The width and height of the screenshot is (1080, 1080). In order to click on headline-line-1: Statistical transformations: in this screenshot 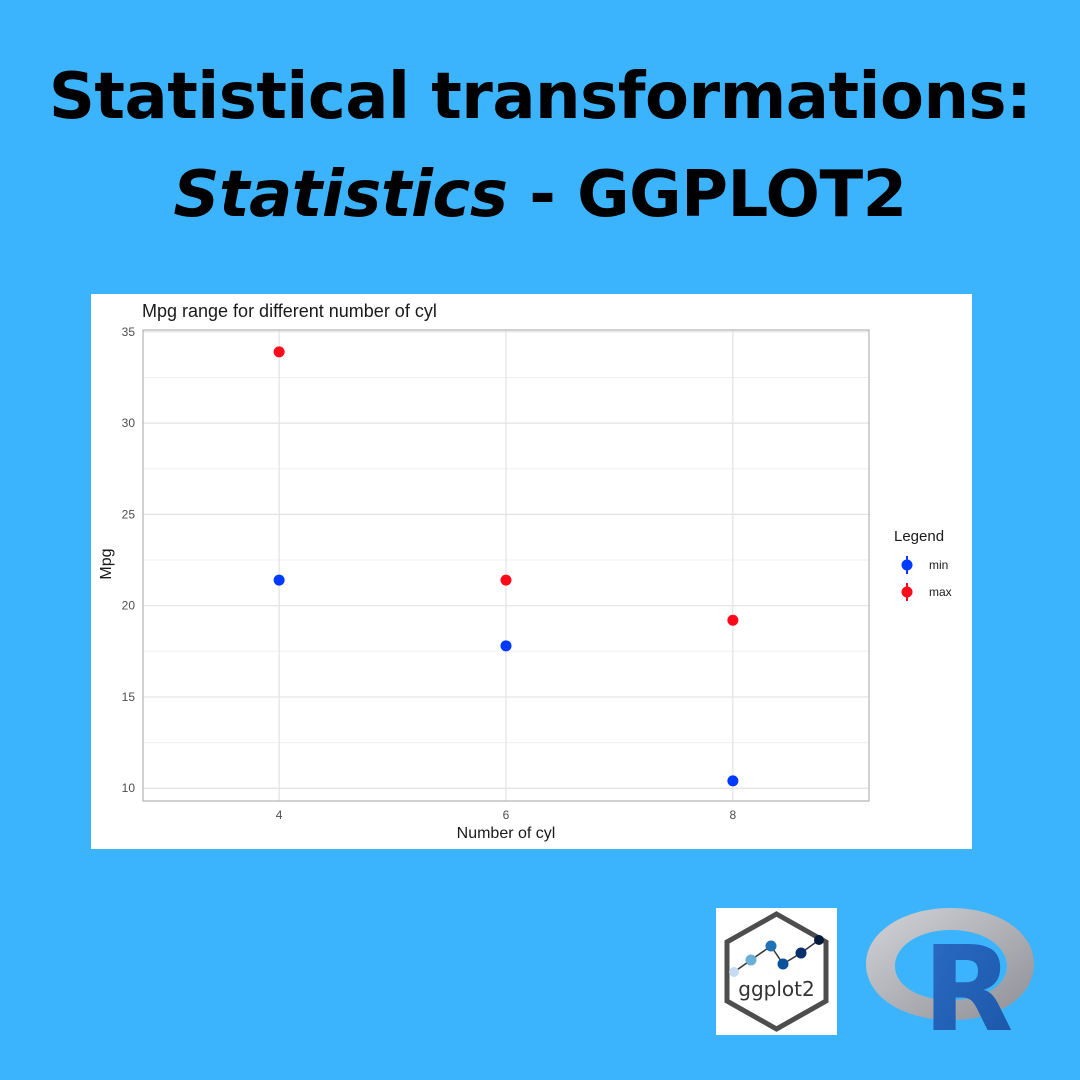, I will do `click(540, 97)`.